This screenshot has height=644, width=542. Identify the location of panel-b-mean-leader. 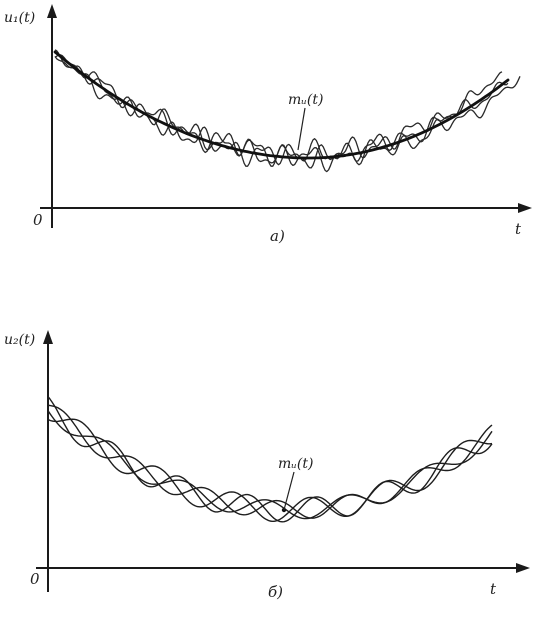
(289, 491).